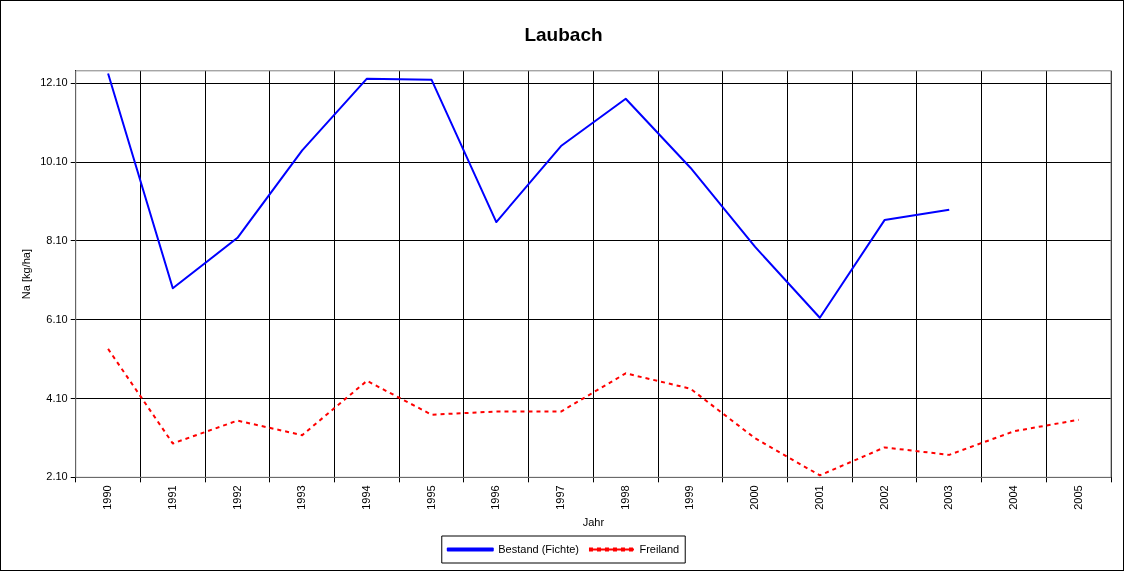 The height and width of the screenshot is (571, 1124). What do you see at coordinates (57, 476) in the screenshot?
I see `y-tick-label: 2.10` at bounding box center [57, 476].